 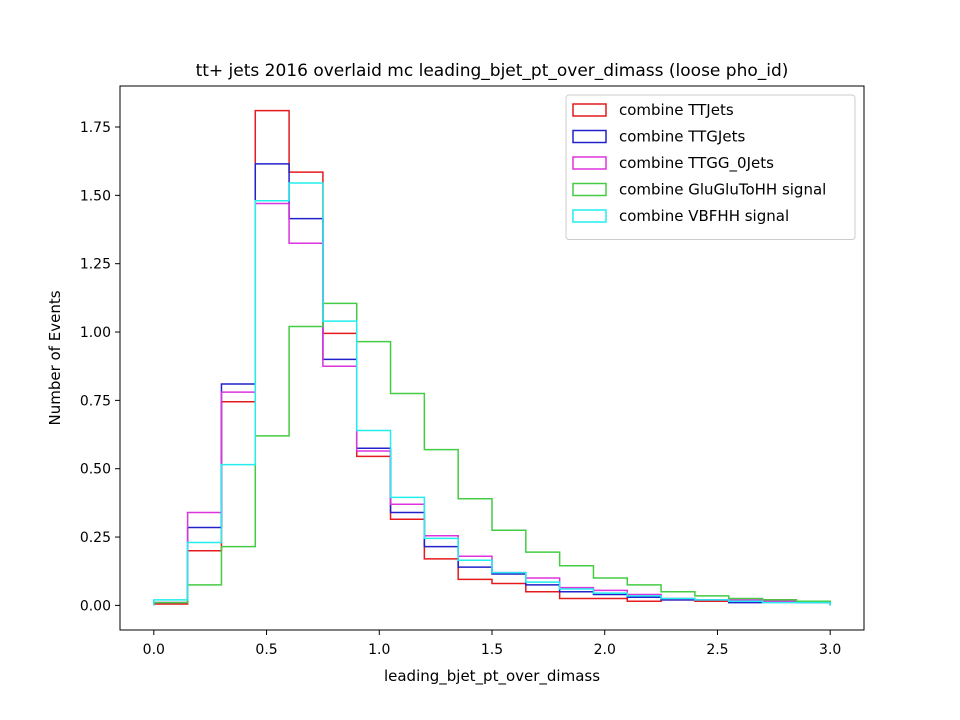 What do you see at coordinates (492, 676) in the screenshot?
I see `x-axis-label: leading_bjet_pt_over_dimass` at bounding box center [492, 676].